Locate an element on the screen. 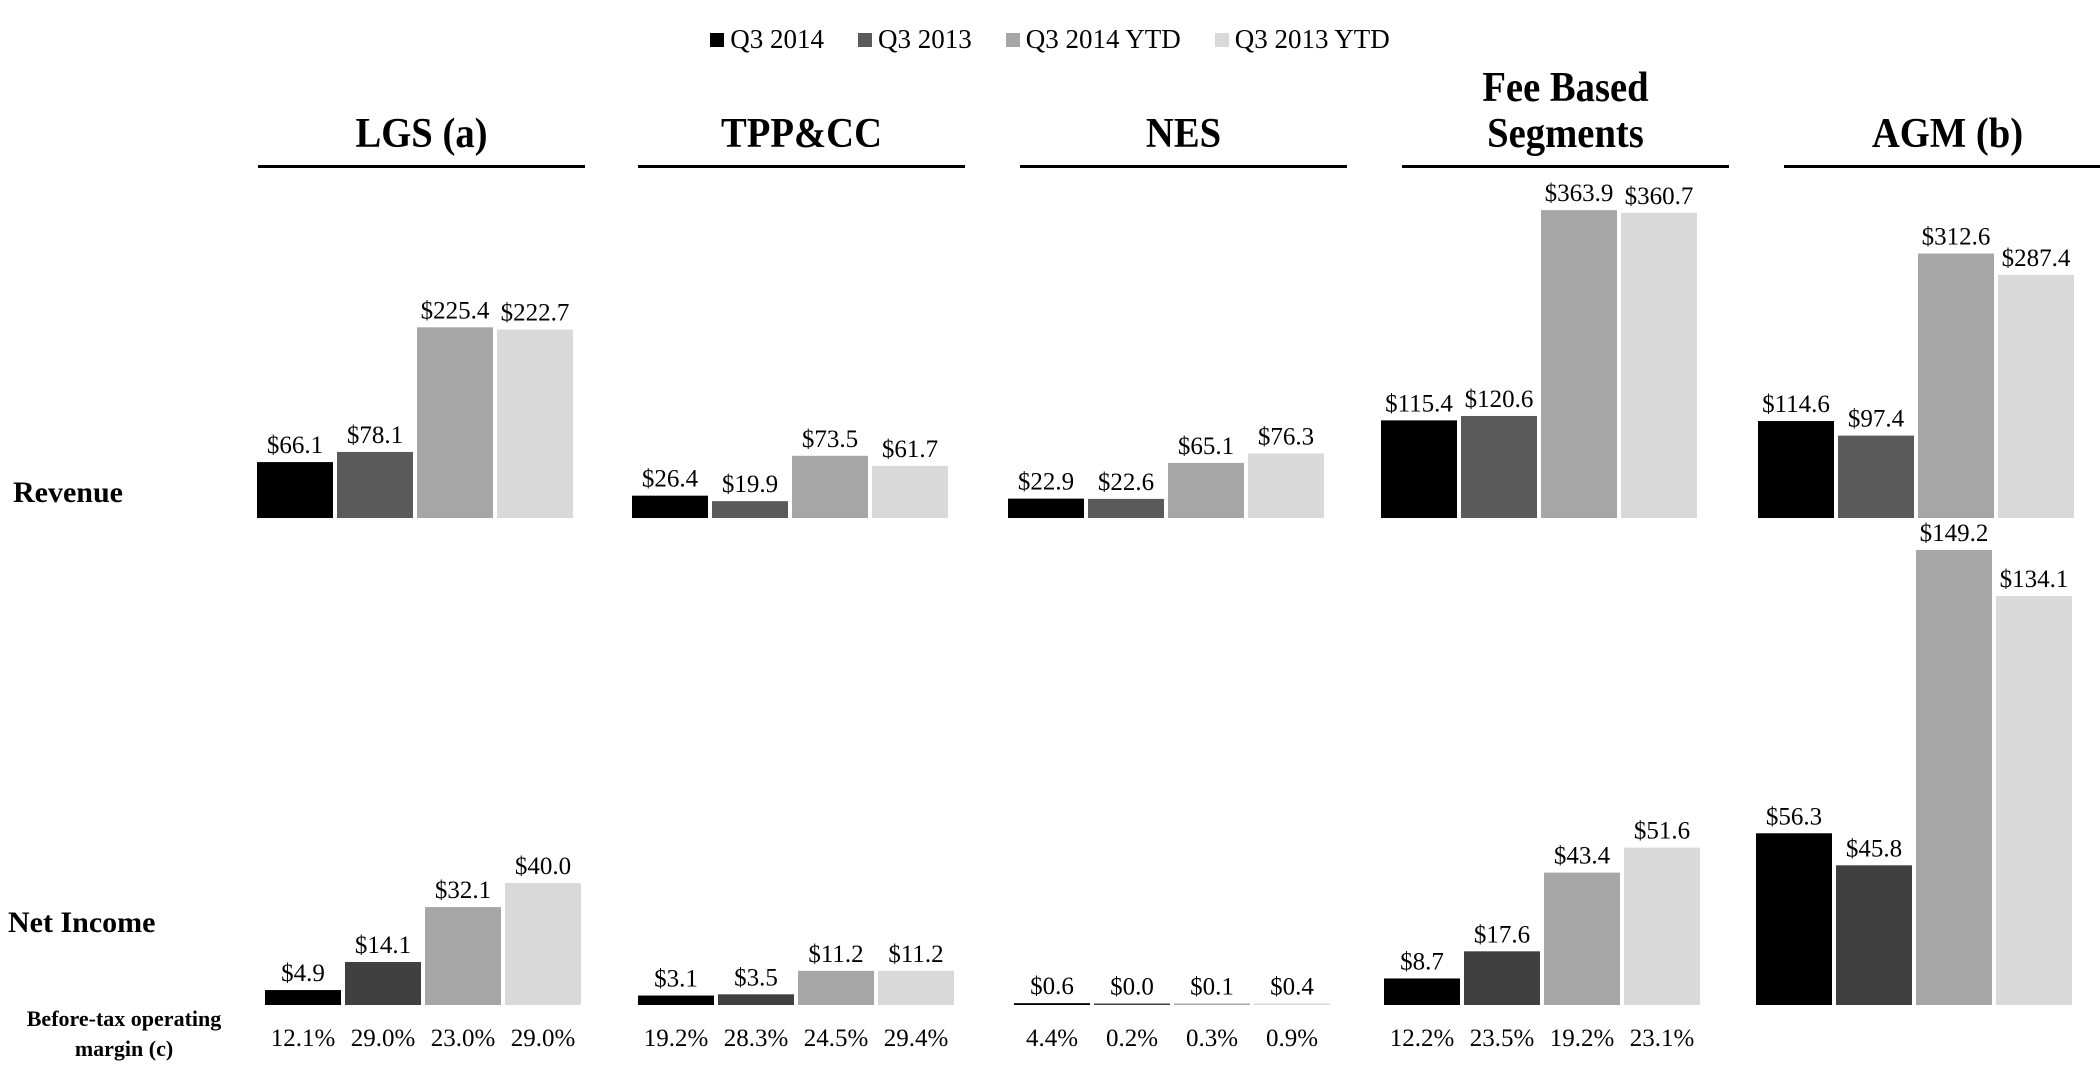 The height and width of the screenshot is (1076, 2100). legend-item: Q3 2014 is located at coordinates (767, 39).